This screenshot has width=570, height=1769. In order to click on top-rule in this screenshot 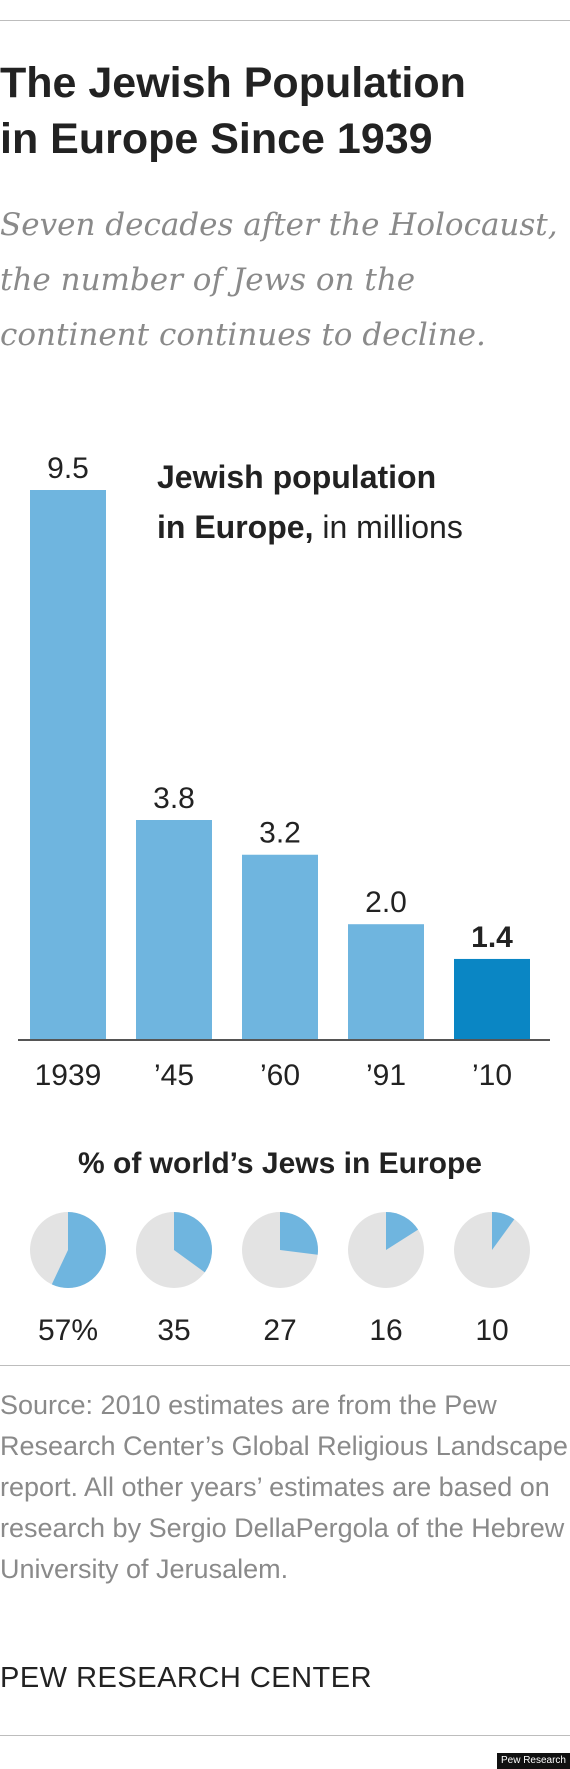, I will do `click(285, 20)`.